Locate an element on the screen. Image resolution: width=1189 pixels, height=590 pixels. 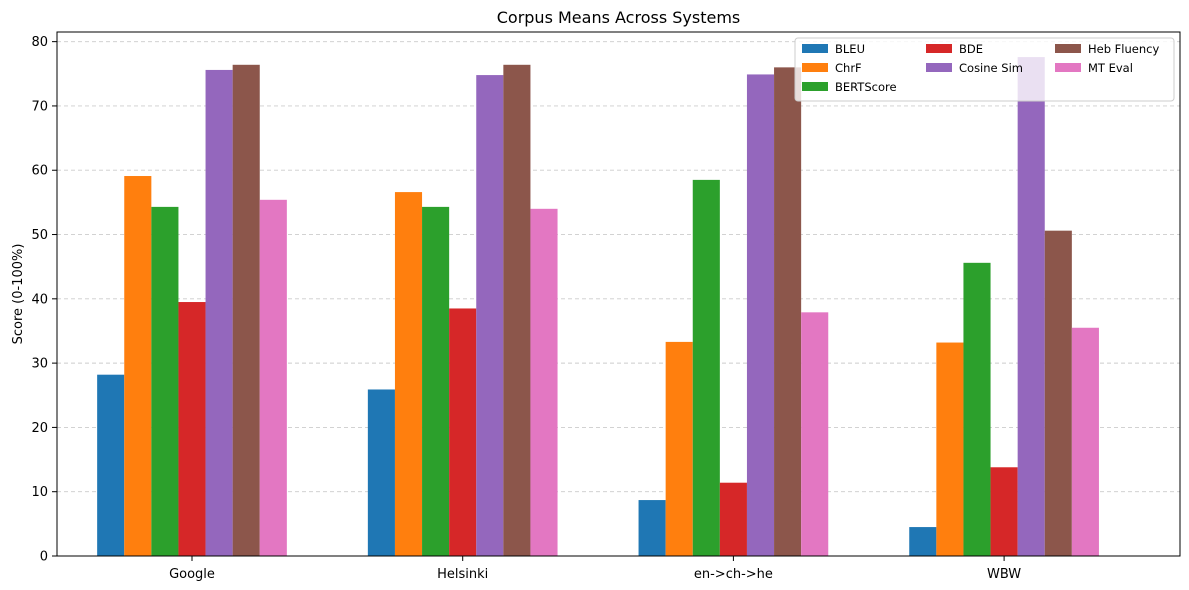
legend-entry: BERTScore is located at coordinates (866, 87).